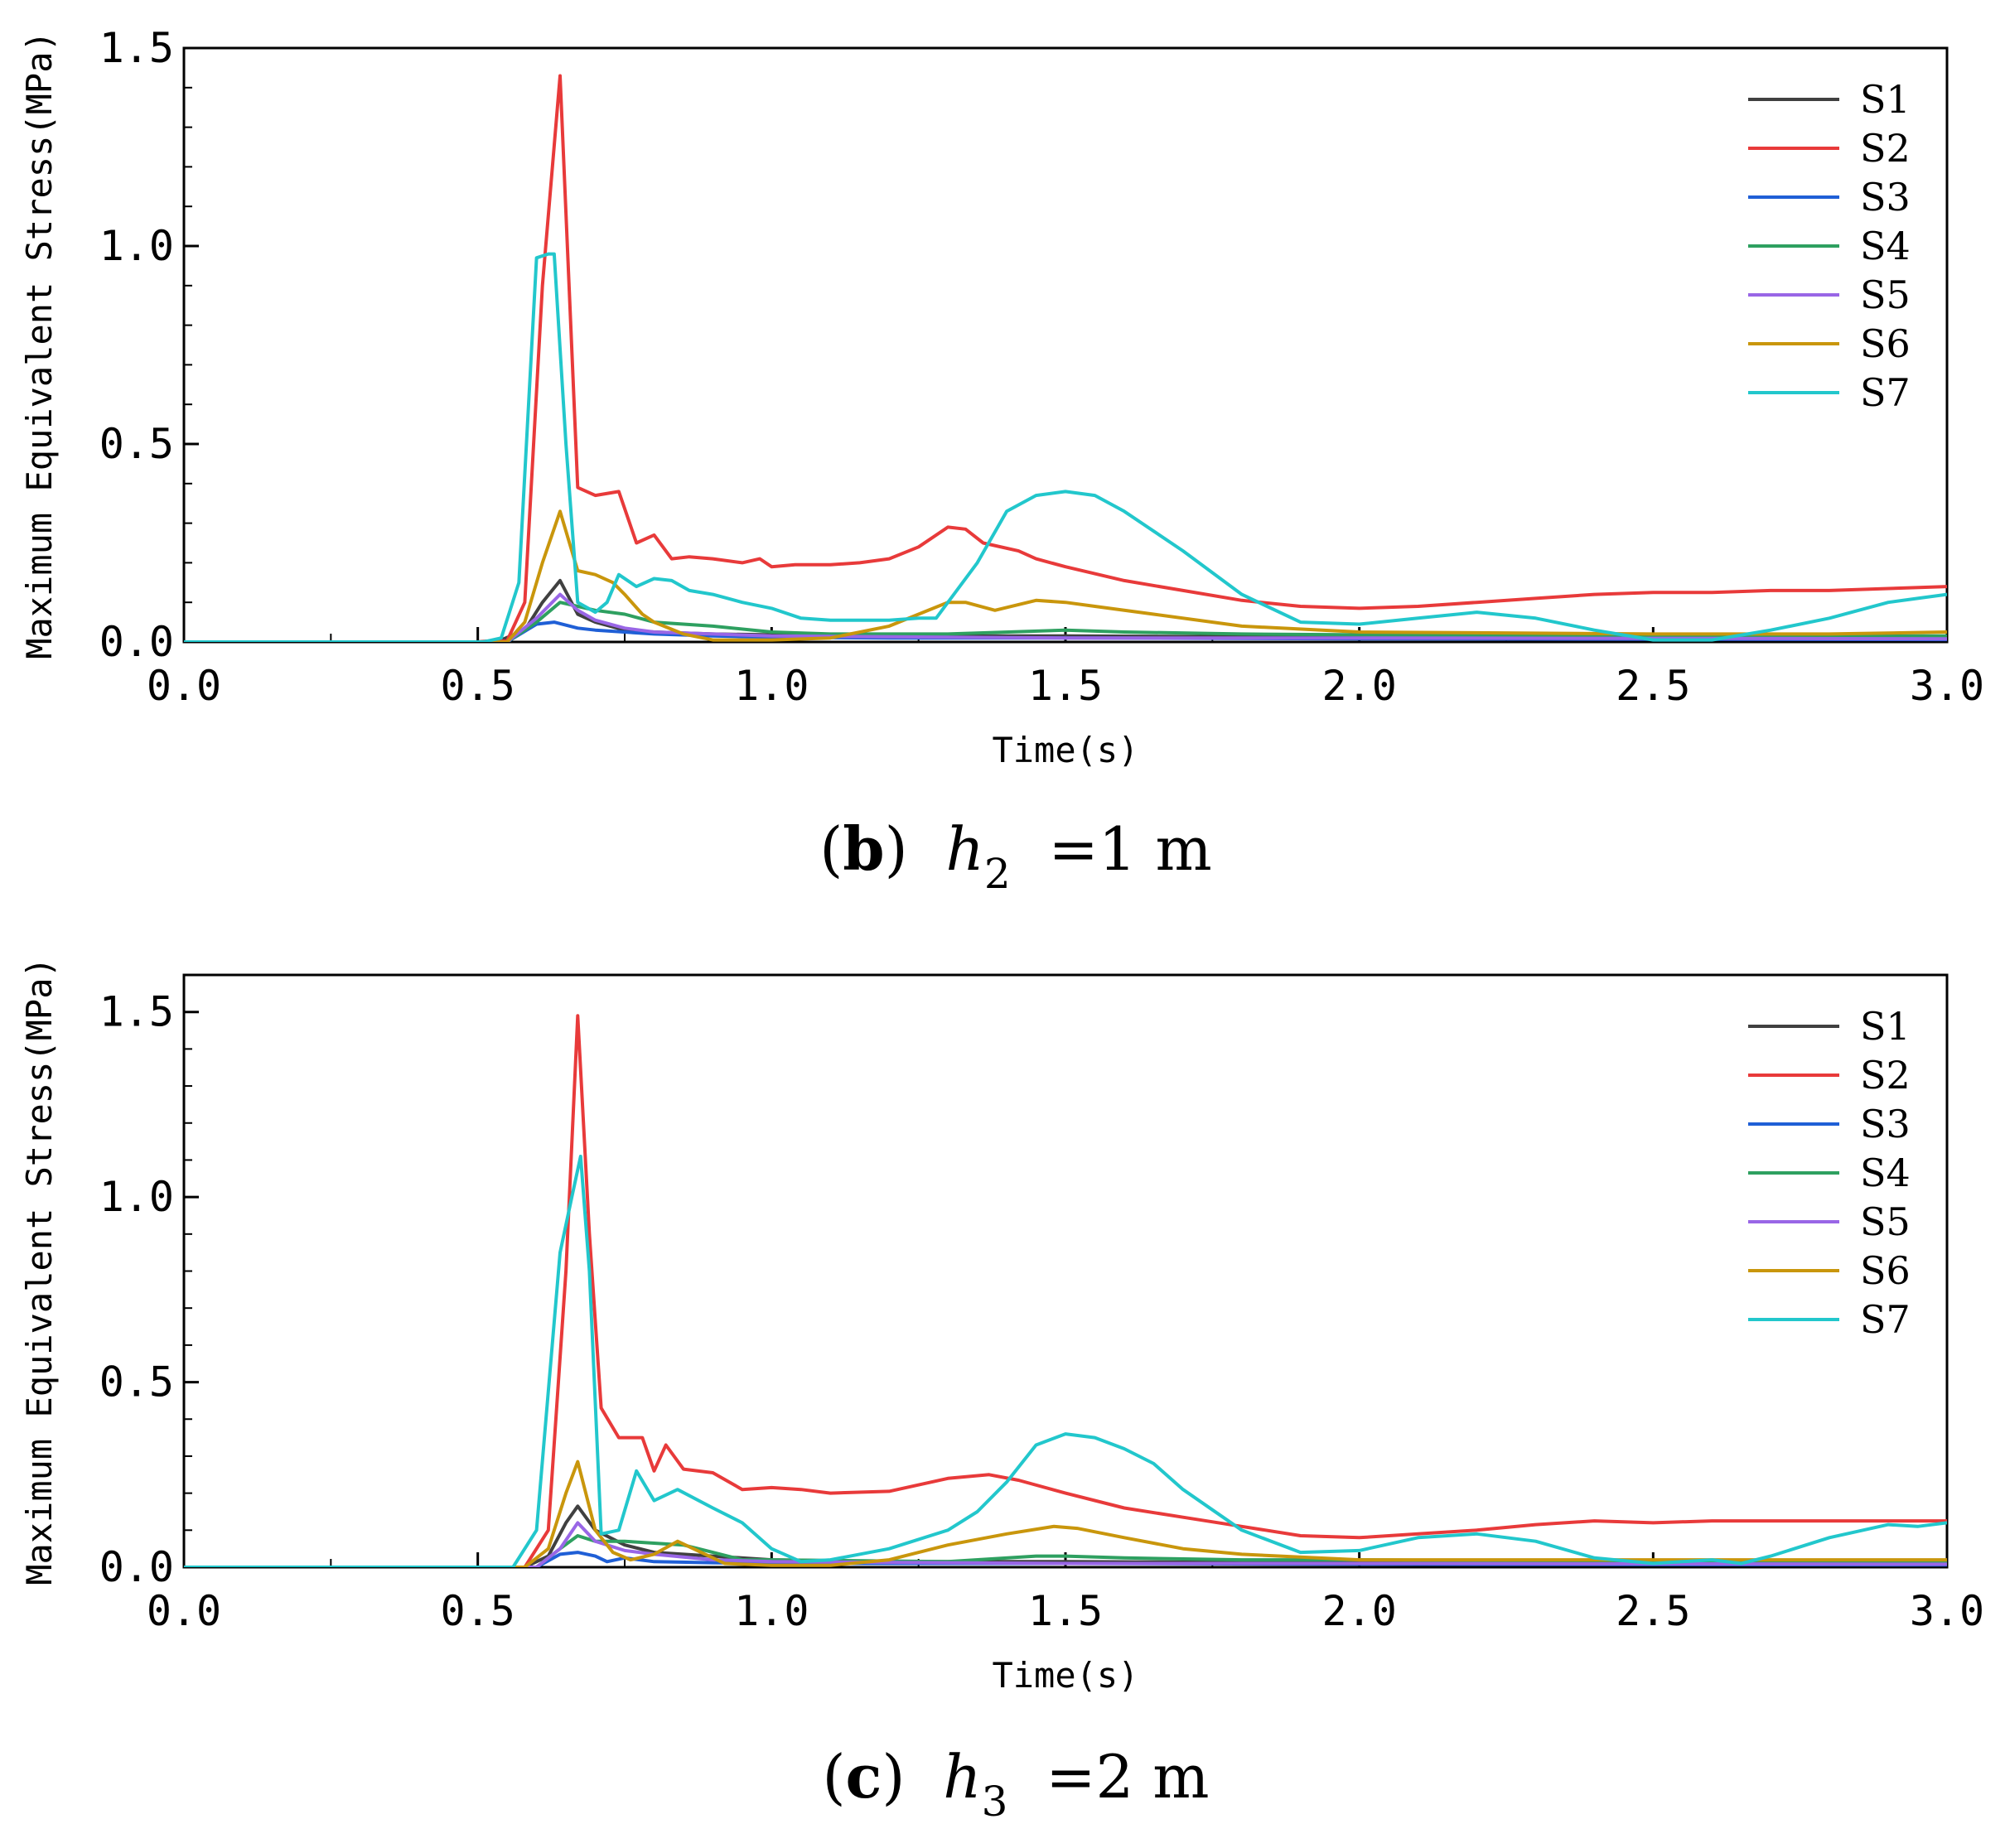 The width and height of the screenshot is (2005, 1848). Describe the element at coordinates (1108, 1777) in the screenshot. I see `caption-value: =2 m` at that location.